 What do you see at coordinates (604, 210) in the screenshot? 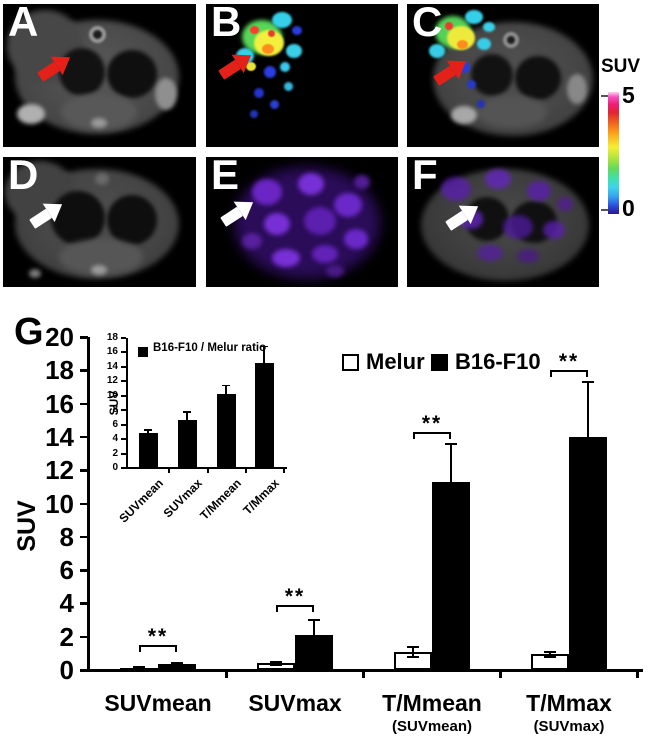
I see `colorbar-tick-bottom` at bounding box center [604, 210].